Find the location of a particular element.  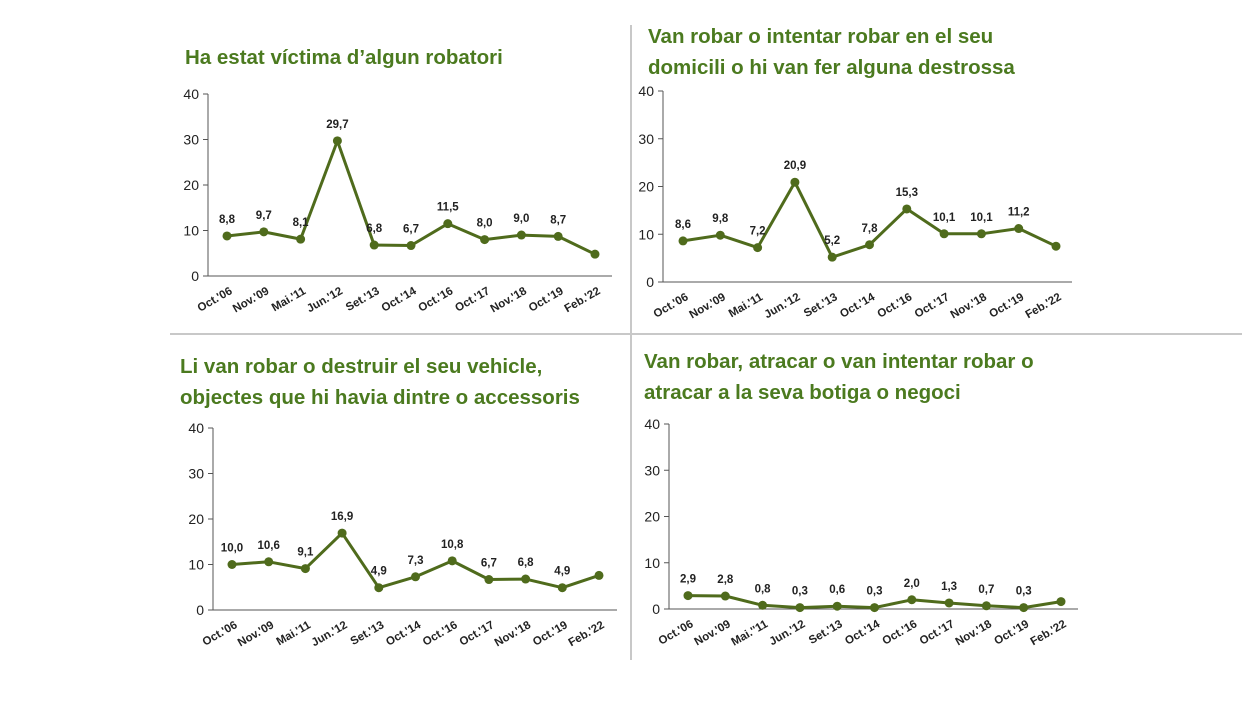

data-label: 7,2 is located at coordinates (758, 232).